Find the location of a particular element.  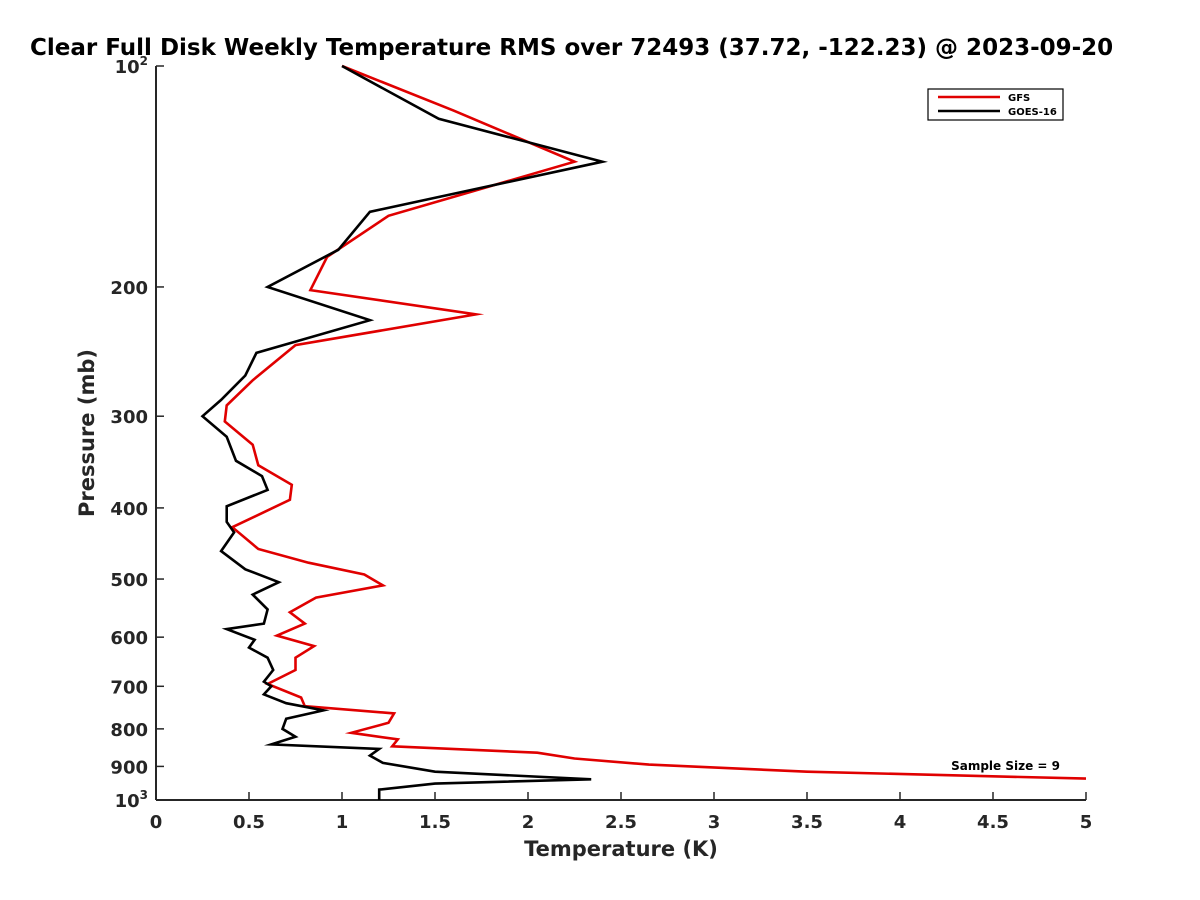

x-tick-label: 1.5 is located at coordinates (435, 822).